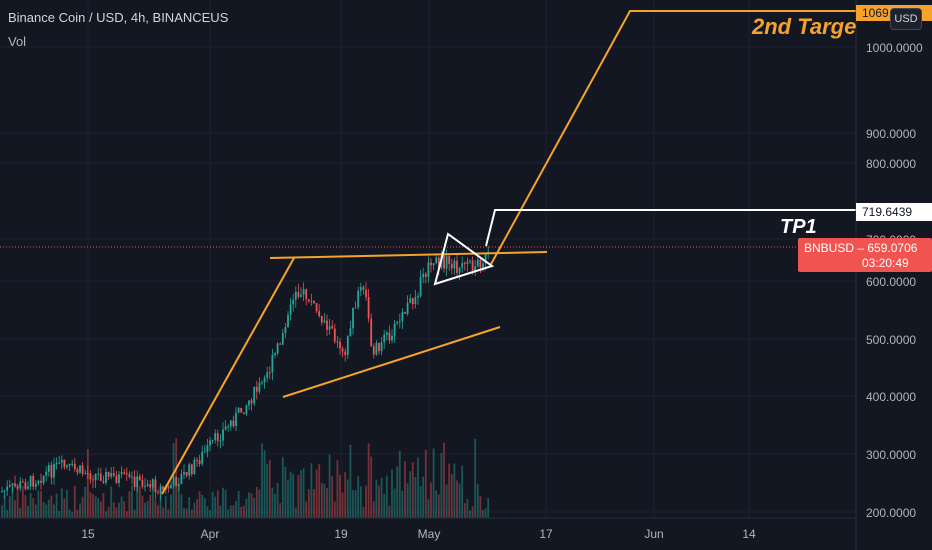 The image size is (932, 550). I want to click on second-target-annotation: 2nd Targe, so click(804, 26).